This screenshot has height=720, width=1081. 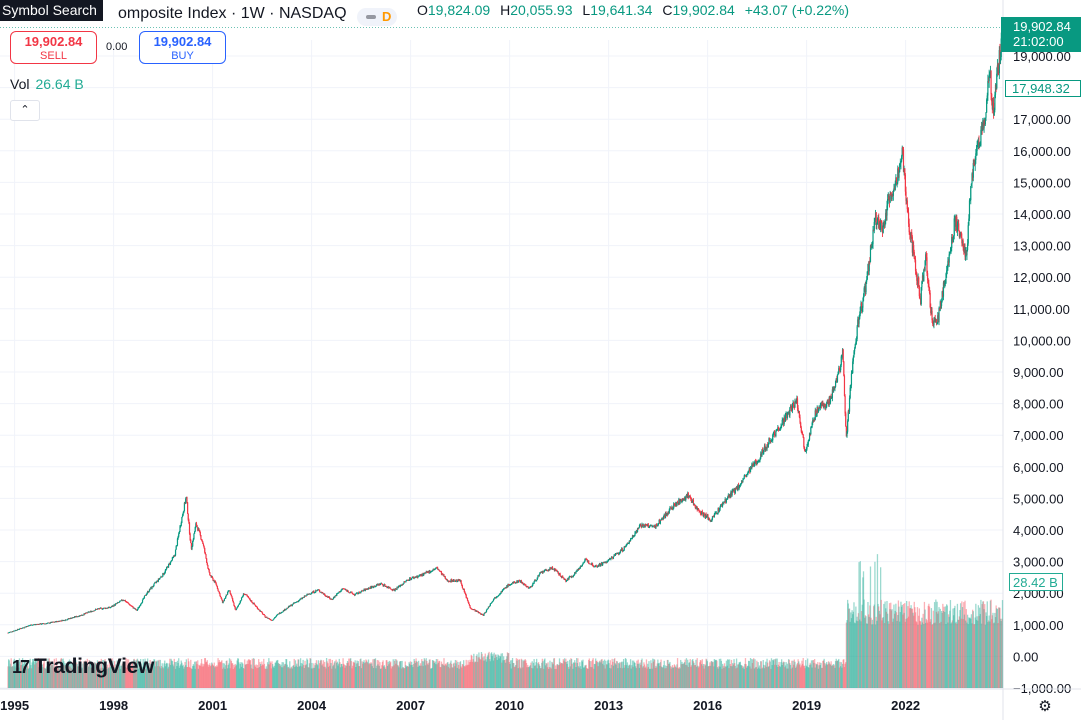 I want to click on settings-gear-icon: ⚙, so click(x=1045, y=706).